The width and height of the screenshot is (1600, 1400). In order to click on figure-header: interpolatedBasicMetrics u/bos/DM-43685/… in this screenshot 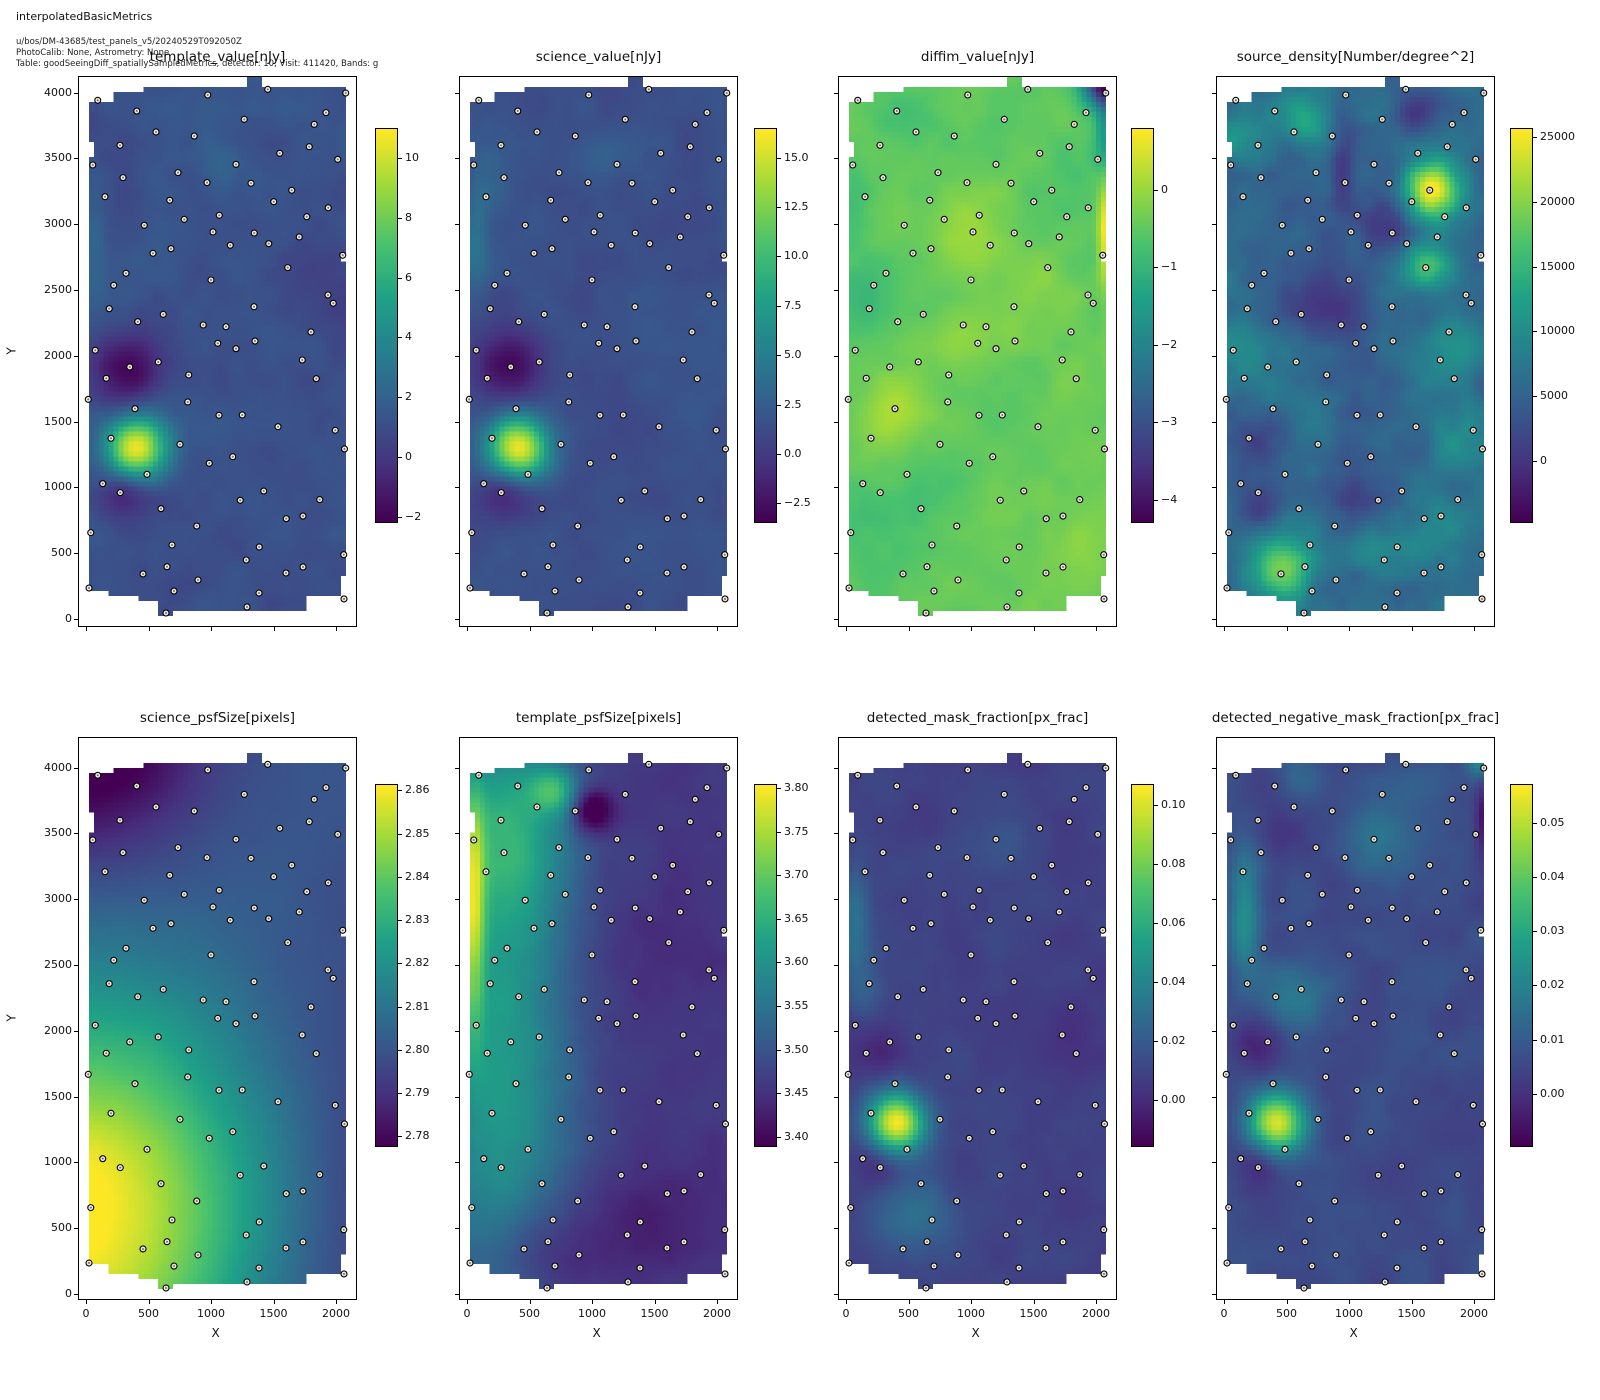, I will do `click(197, 40)`.